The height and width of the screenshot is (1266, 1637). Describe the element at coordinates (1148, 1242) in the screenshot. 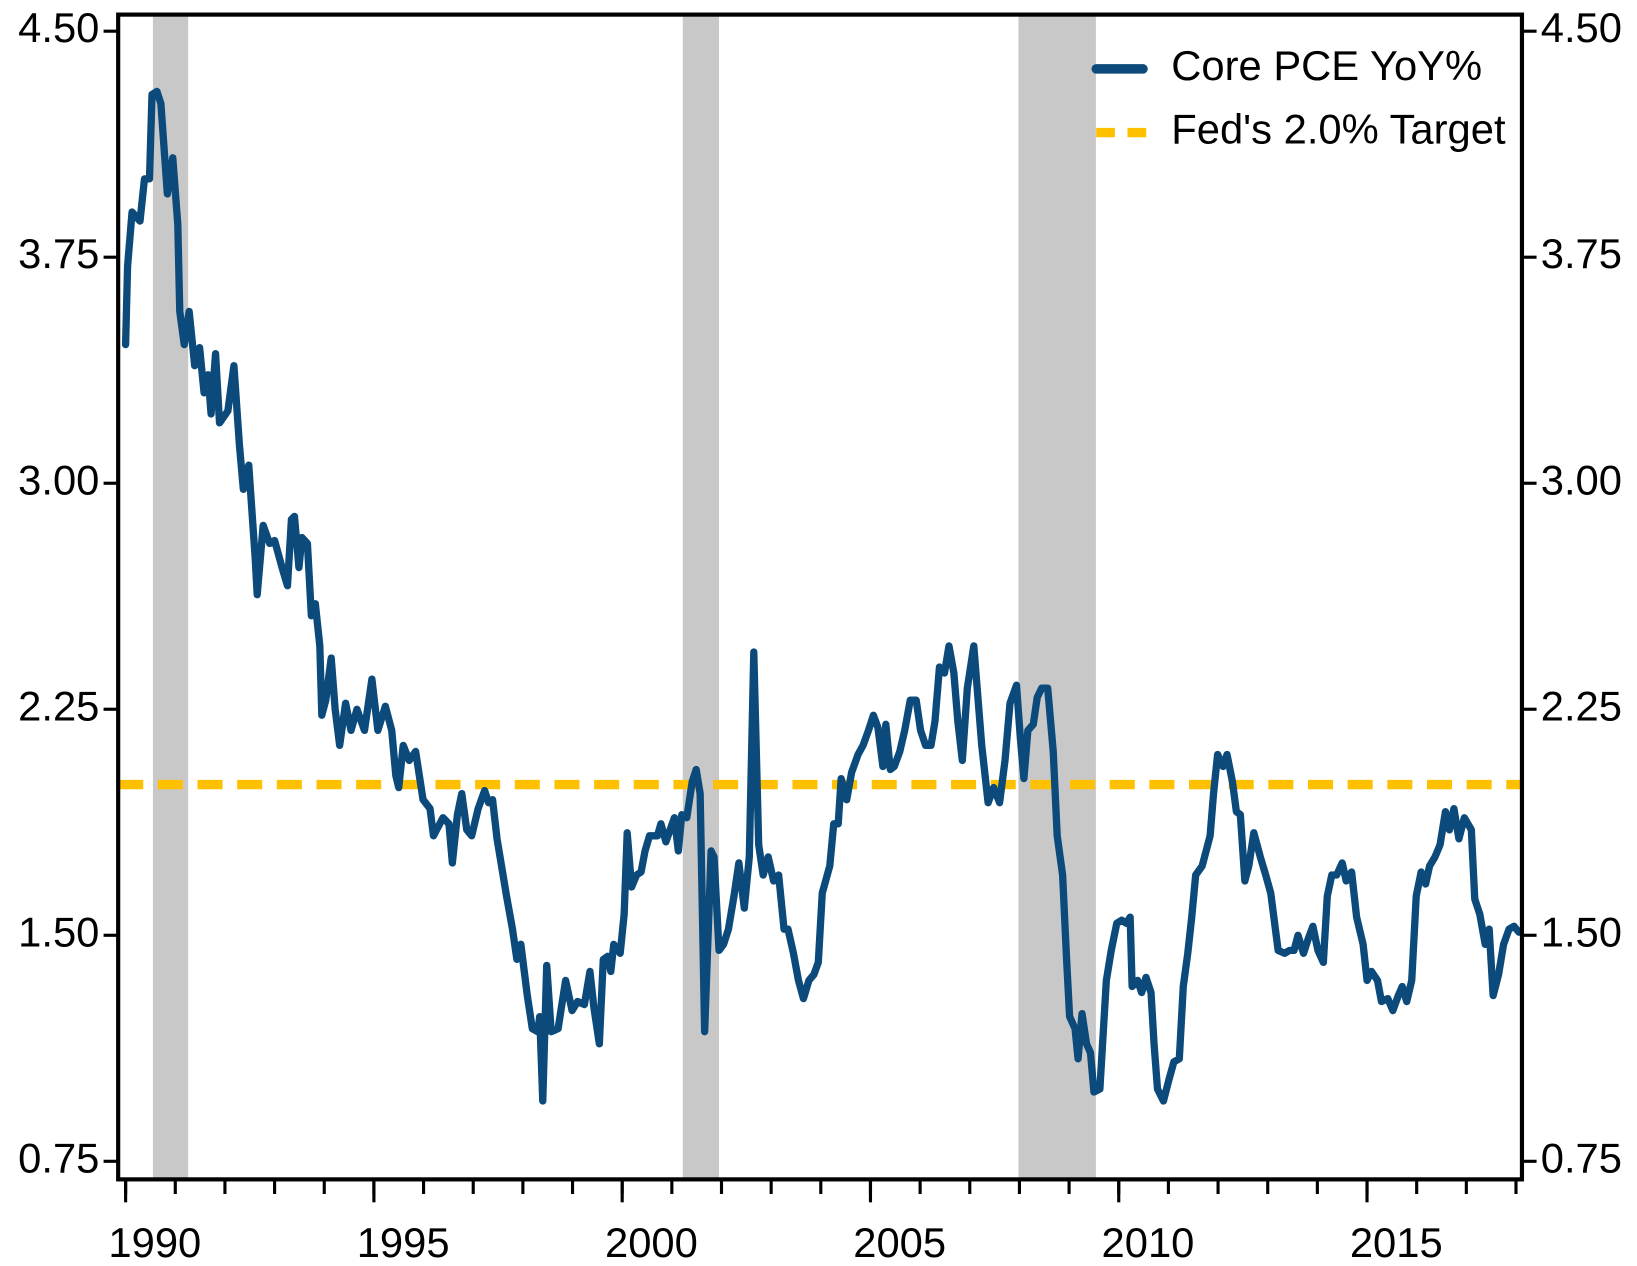

I see `x-tick-label: 2010` at that location.